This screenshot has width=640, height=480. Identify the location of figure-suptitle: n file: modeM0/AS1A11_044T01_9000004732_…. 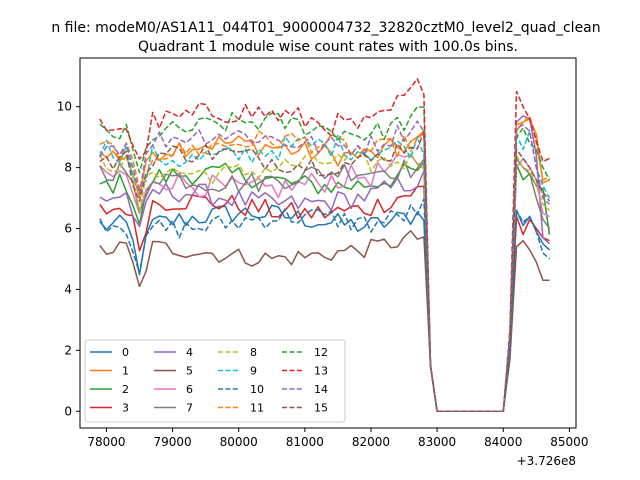
(325, 28).